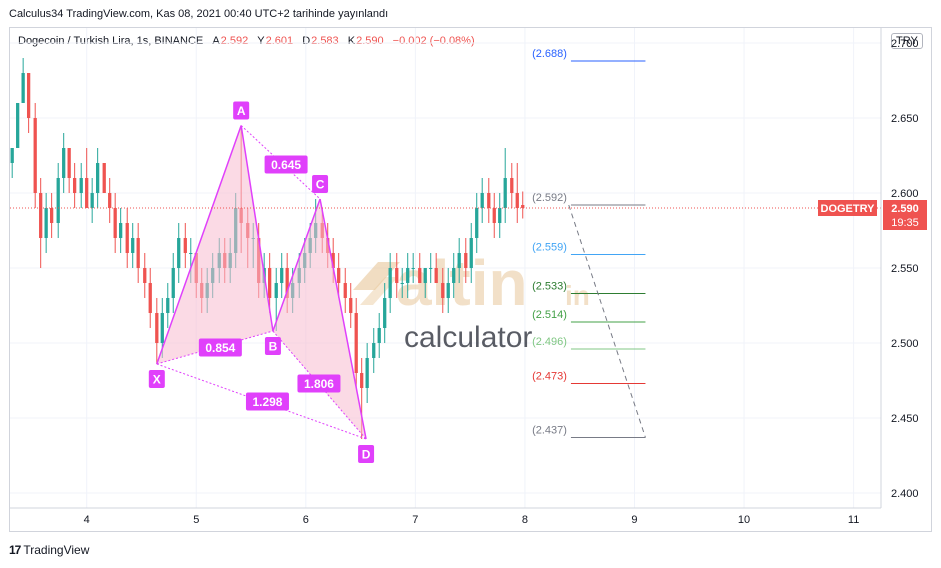 This screenshot has height=568, width=941. Describe the element at coordinates (848, 209) in the screenshot. I see `symbol-badge: DOGETRY` at that location.